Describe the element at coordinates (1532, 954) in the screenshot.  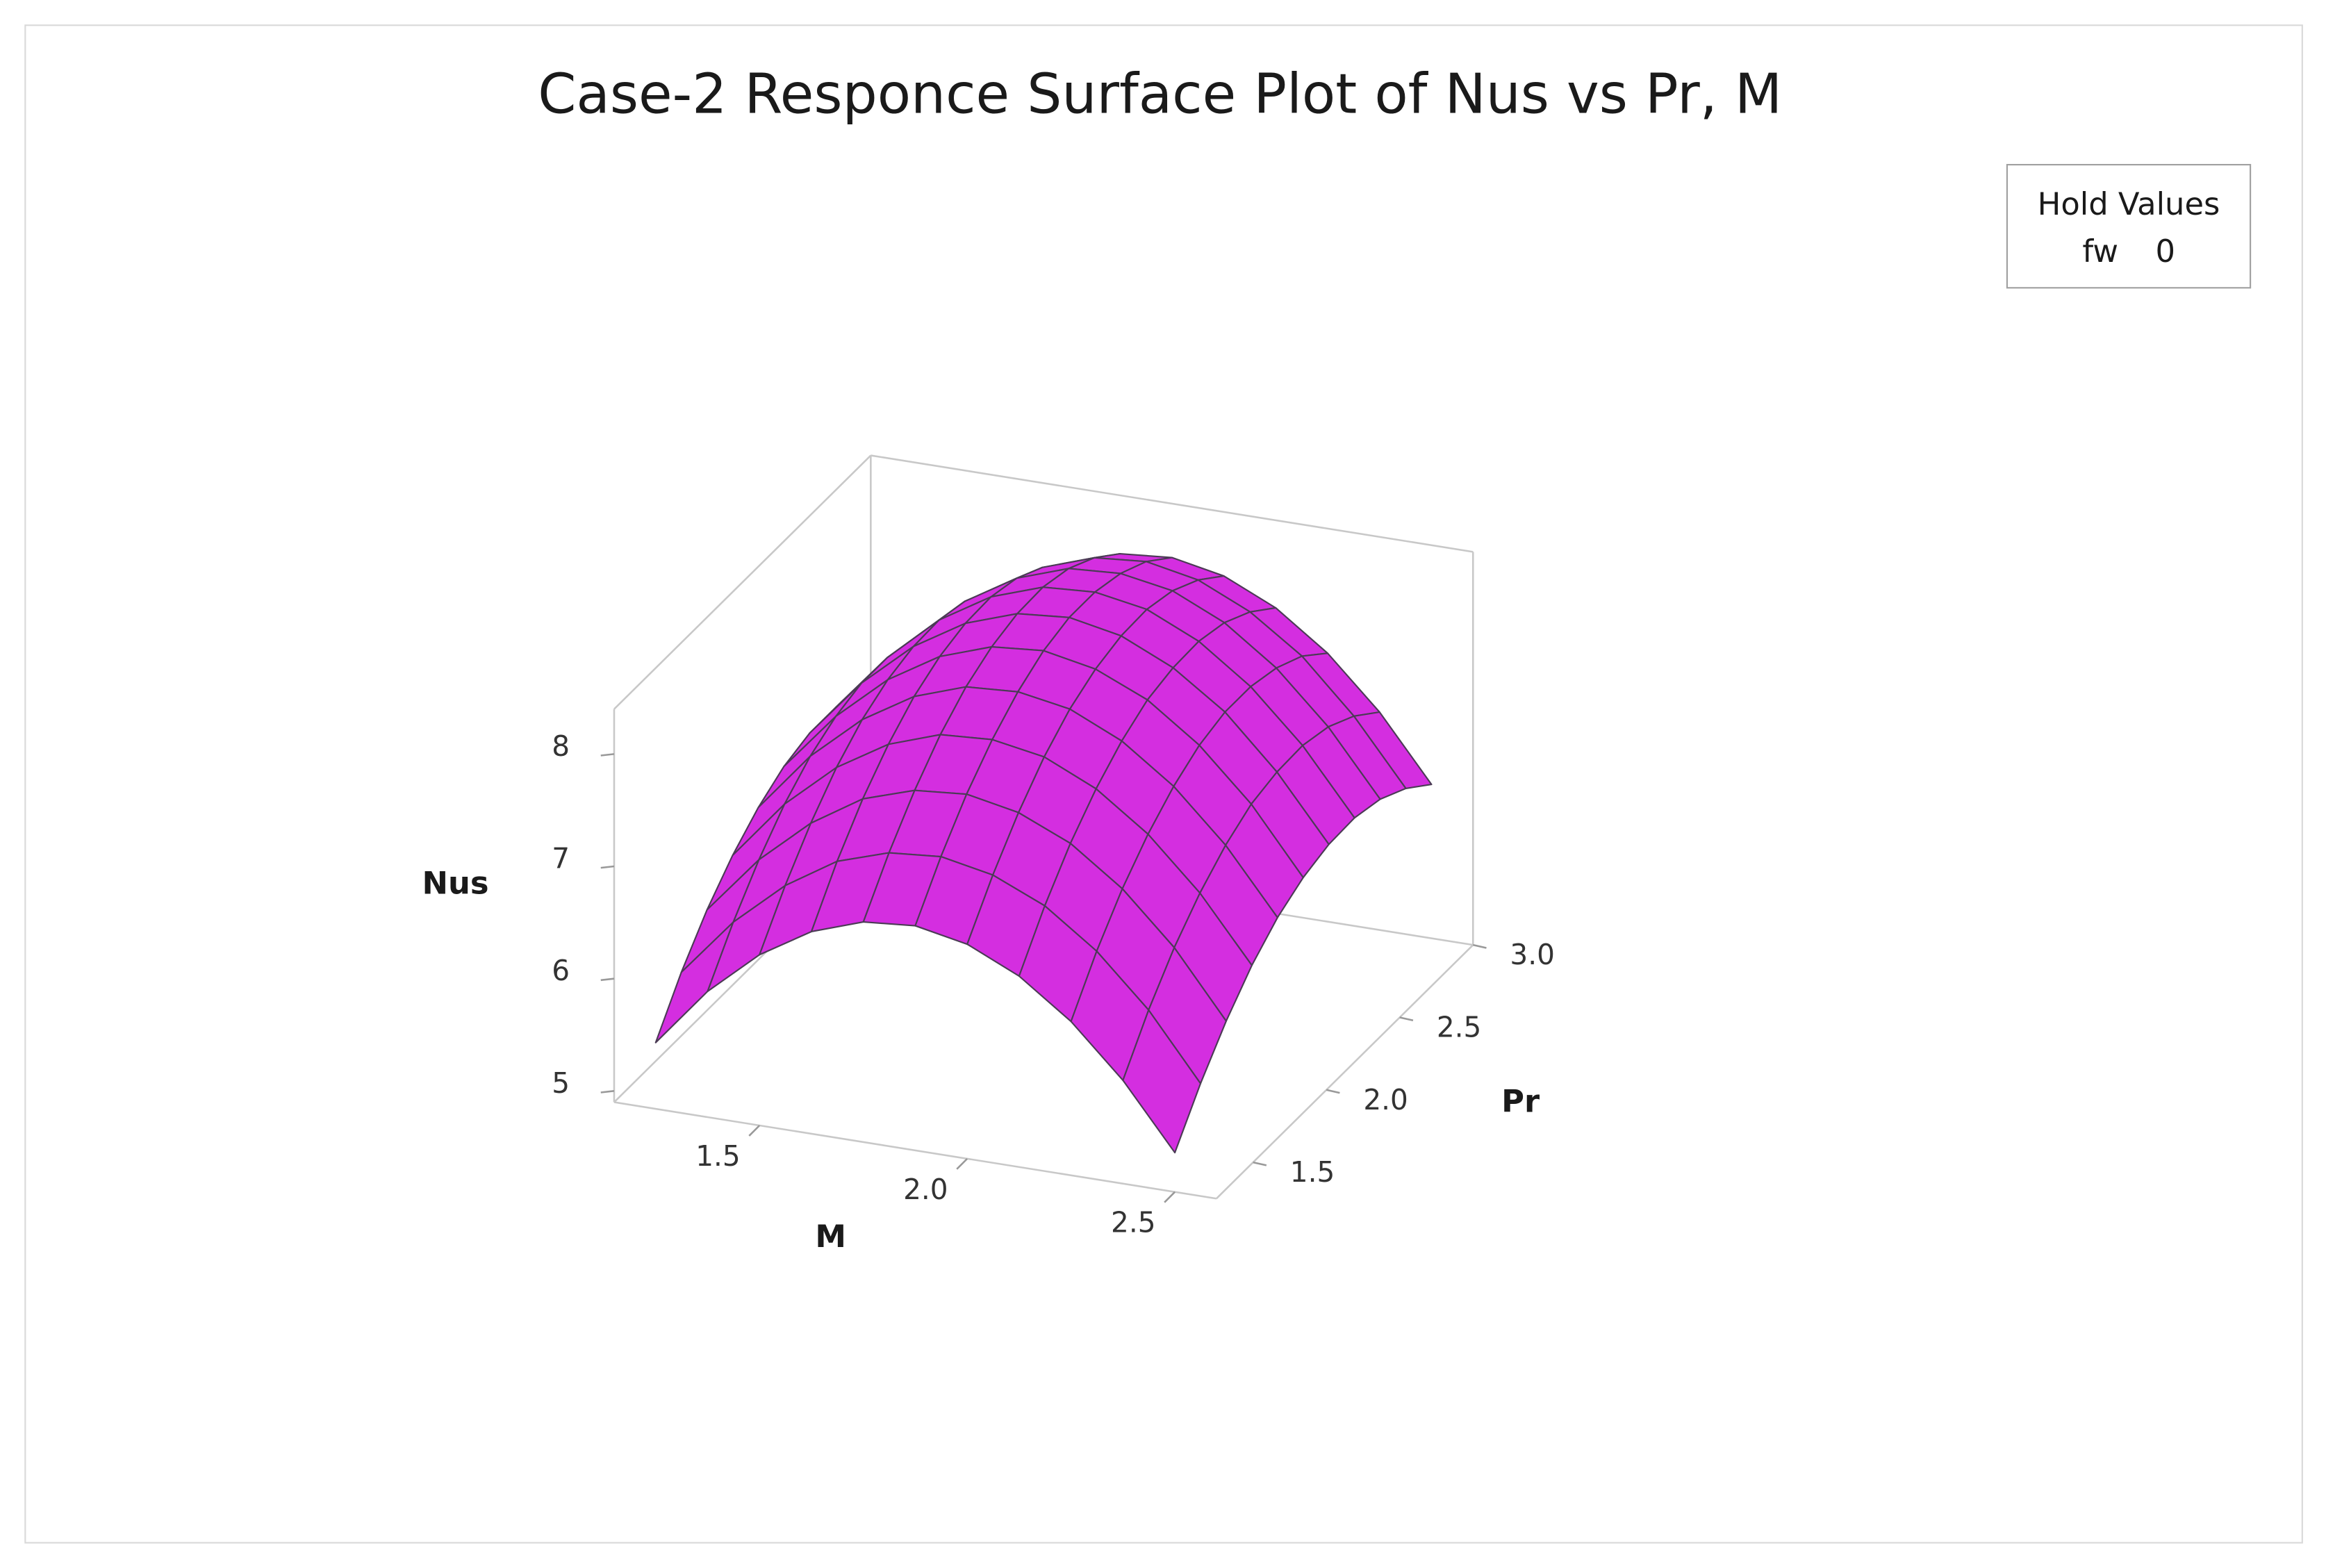
I see `y-tick-label: 3.0` at that location.